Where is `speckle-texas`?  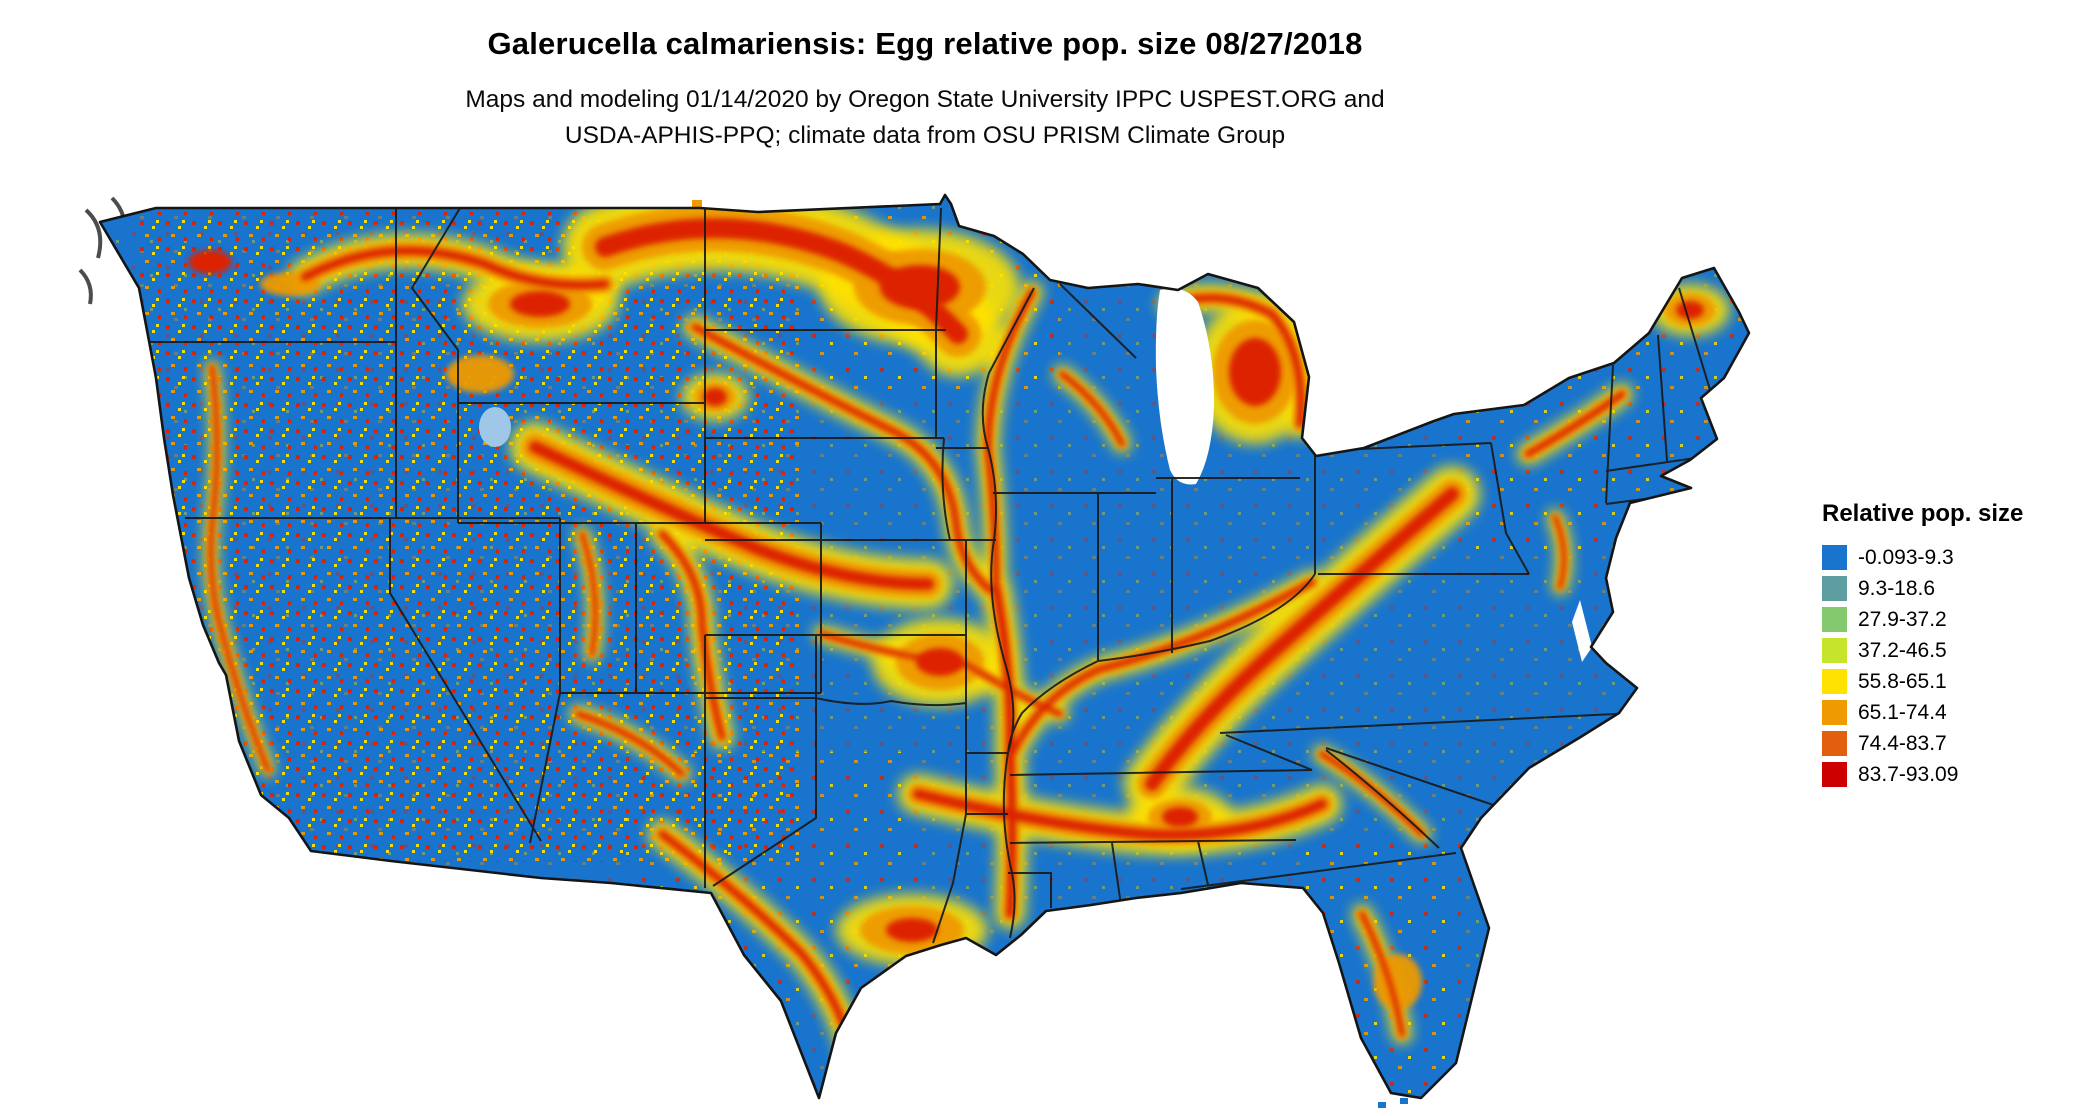 speckle-texas is located at coordinates (770, 882).